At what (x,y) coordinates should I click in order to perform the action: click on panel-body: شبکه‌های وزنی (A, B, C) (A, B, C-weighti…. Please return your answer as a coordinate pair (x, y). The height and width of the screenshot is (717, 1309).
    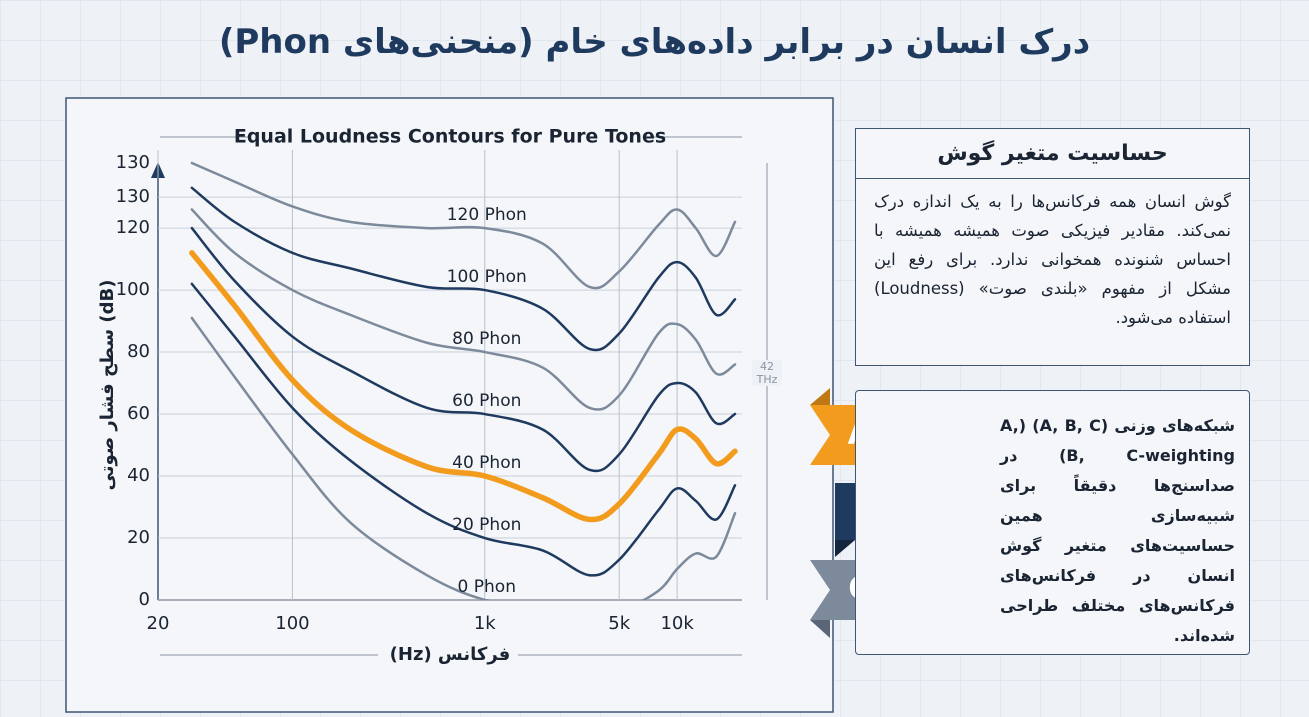
    Looking at the image, I should click on (1118, 530).